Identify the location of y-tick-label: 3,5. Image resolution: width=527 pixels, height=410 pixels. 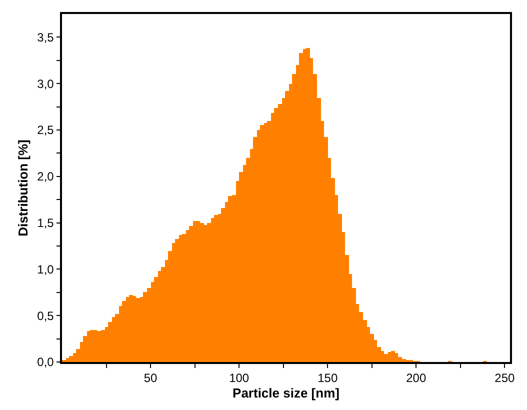
(45, 37).